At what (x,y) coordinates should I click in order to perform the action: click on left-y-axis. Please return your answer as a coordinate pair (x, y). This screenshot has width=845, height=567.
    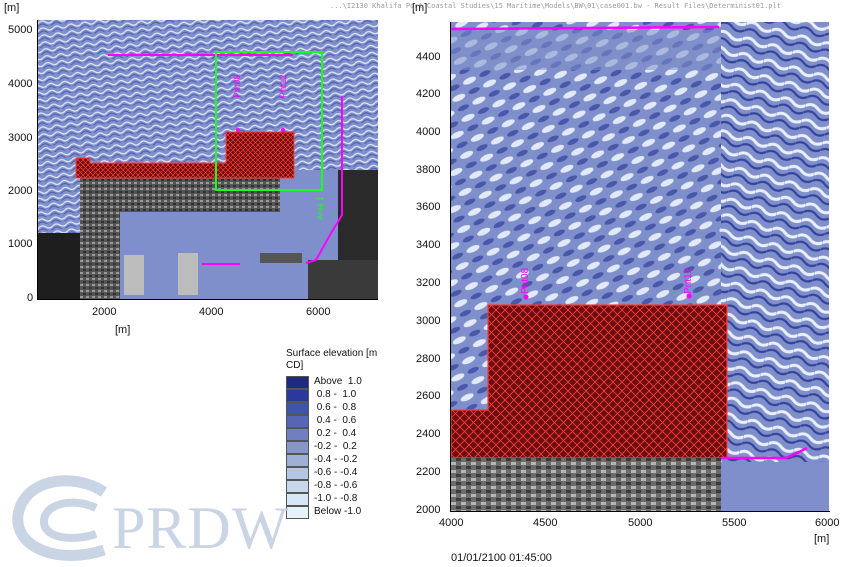
    Looking at the image, I should click on (37, 160).